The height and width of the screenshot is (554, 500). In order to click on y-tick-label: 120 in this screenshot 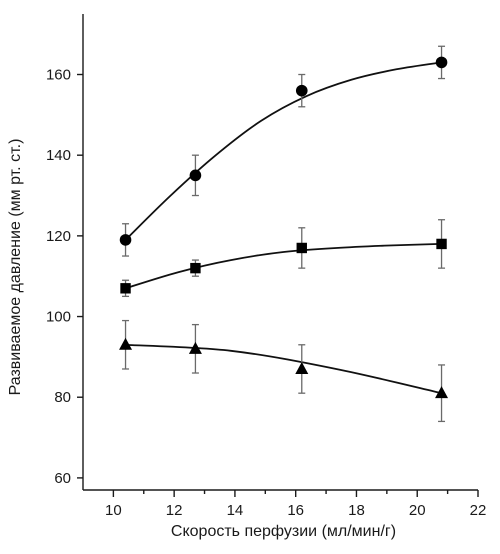, I will do `click(58, 236)`.